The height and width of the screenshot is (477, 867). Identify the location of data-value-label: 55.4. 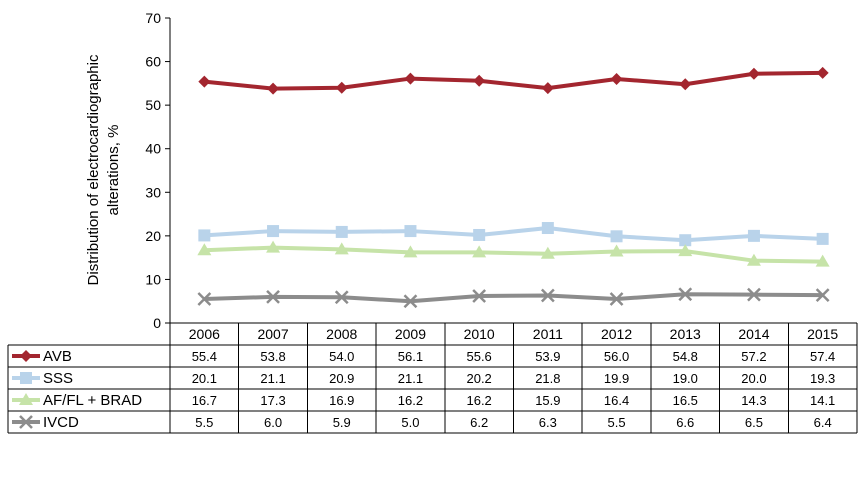
(204, 356).